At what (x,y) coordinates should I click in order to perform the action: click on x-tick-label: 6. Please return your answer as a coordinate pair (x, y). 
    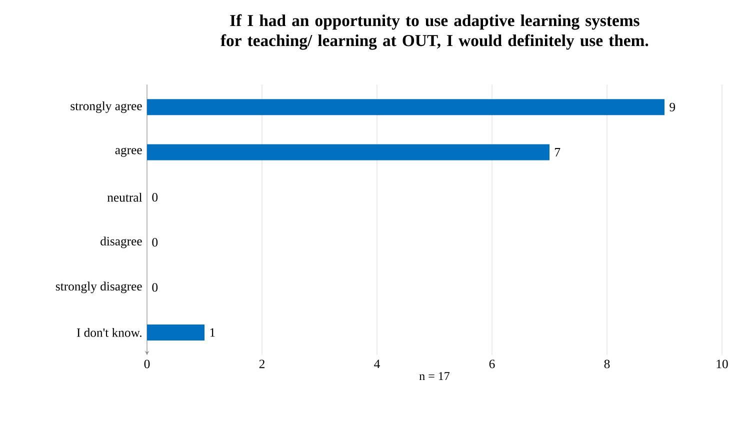
    Looking at the image, I should click on (492, 364).